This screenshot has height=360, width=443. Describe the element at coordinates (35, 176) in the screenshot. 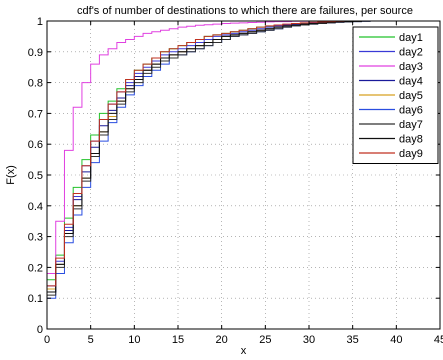

I see `y-tick-label: 0.5` at that location.